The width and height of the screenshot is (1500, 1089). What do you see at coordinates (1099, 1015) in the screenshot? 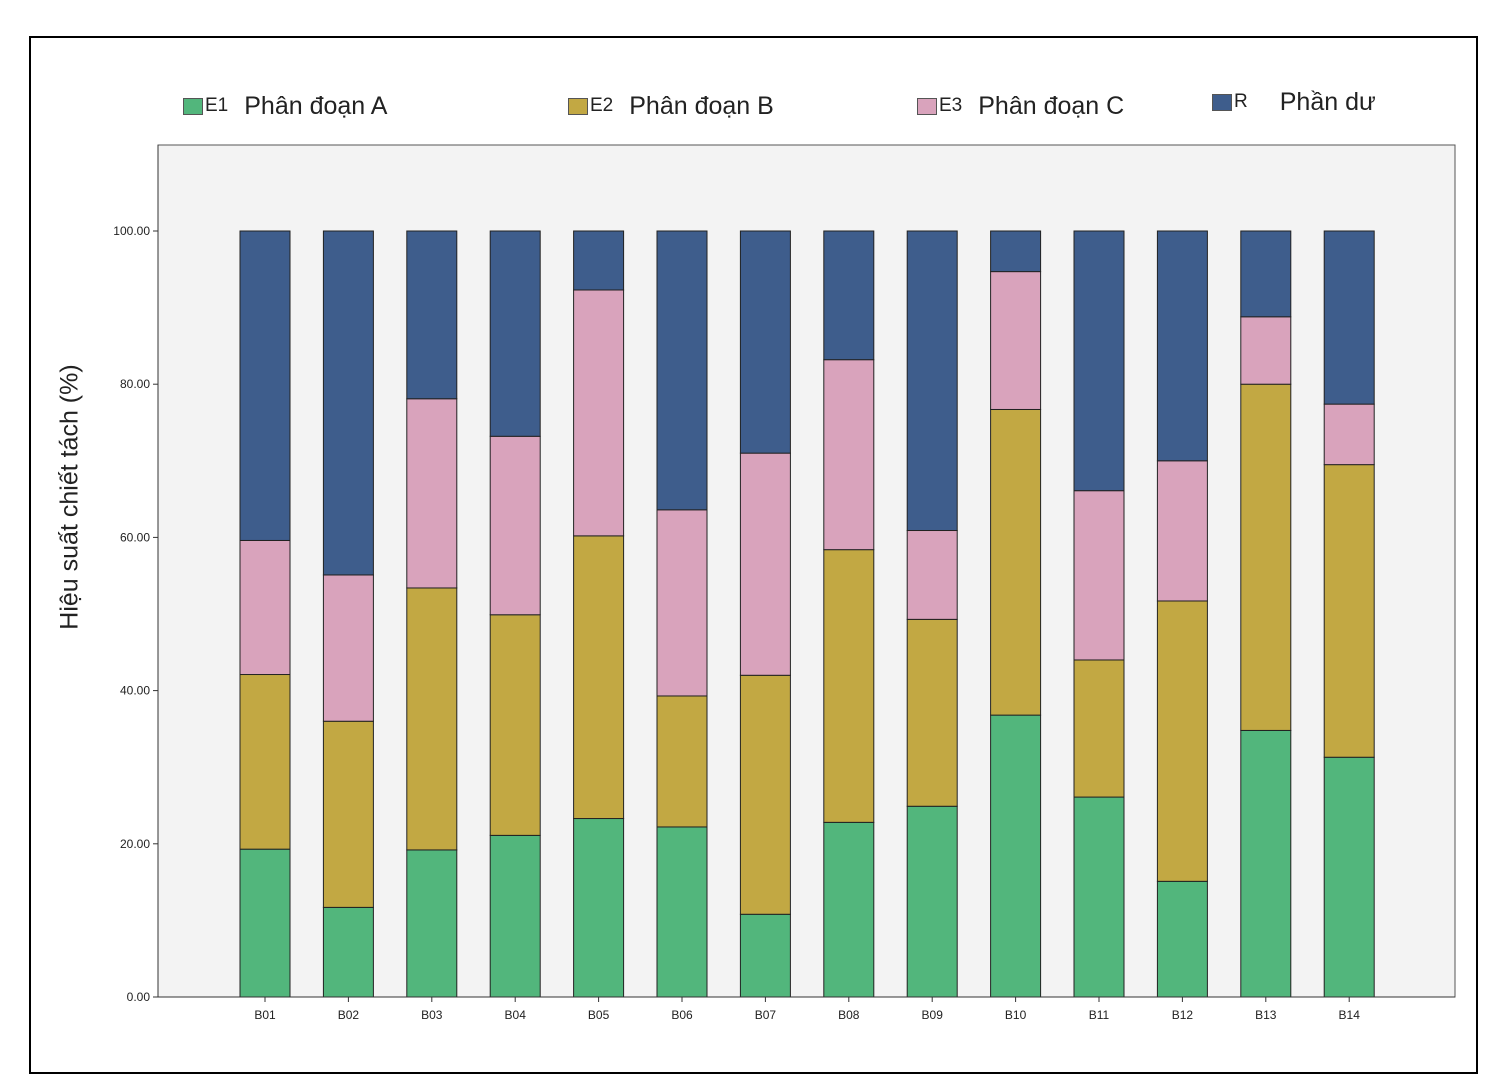
I see `x-tick-label: B11` at bounding box center [1099, 1015].